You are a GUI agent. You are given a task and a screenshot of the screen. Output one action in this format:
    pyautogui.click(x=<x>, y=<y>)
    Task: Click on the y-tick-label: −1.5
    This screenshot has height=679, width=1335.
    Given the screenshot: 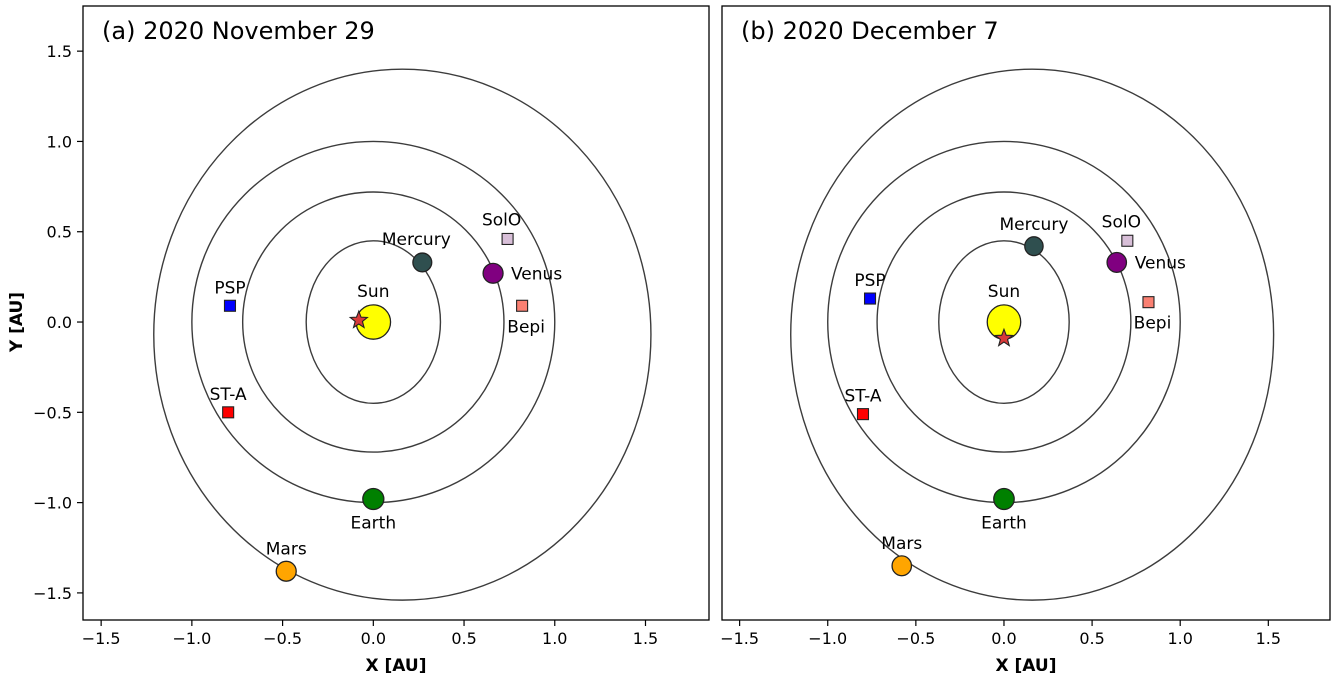 What is the action you would take?
    pyautogui.click(x=52, y=593)
    